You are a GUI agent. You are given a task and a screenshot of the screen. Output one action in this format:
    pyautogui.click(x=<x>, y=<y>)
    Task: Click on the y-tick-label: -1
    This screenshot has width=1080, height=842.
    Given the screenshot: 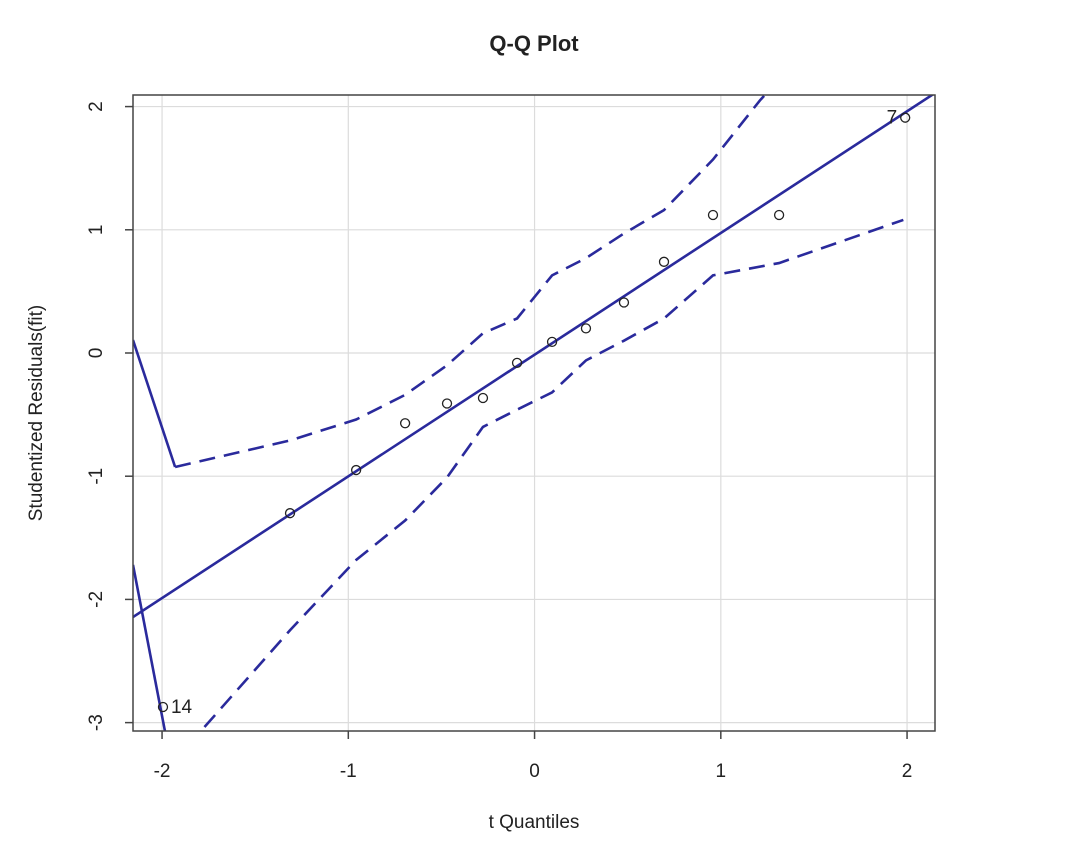 What is the action you would take?
    pyautogui.click(x=96, y=476)
    